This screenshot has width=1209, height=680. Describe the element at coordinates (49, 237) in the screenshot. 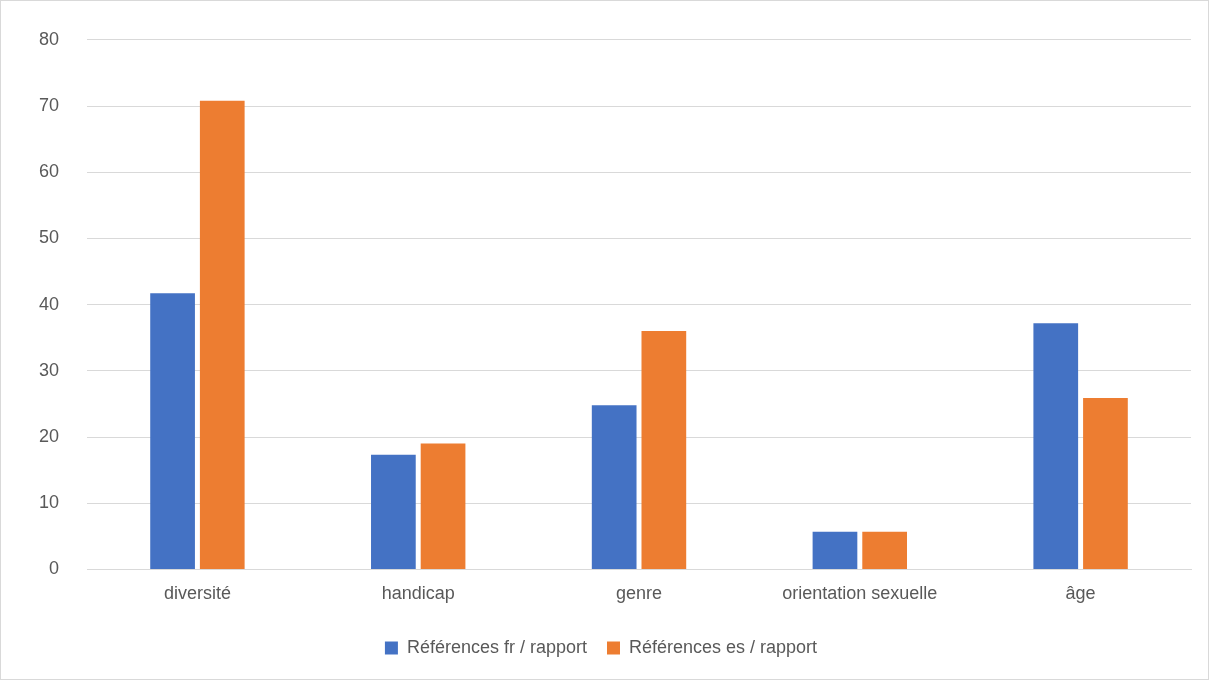

I see `y-tick-label: 50` at that location.